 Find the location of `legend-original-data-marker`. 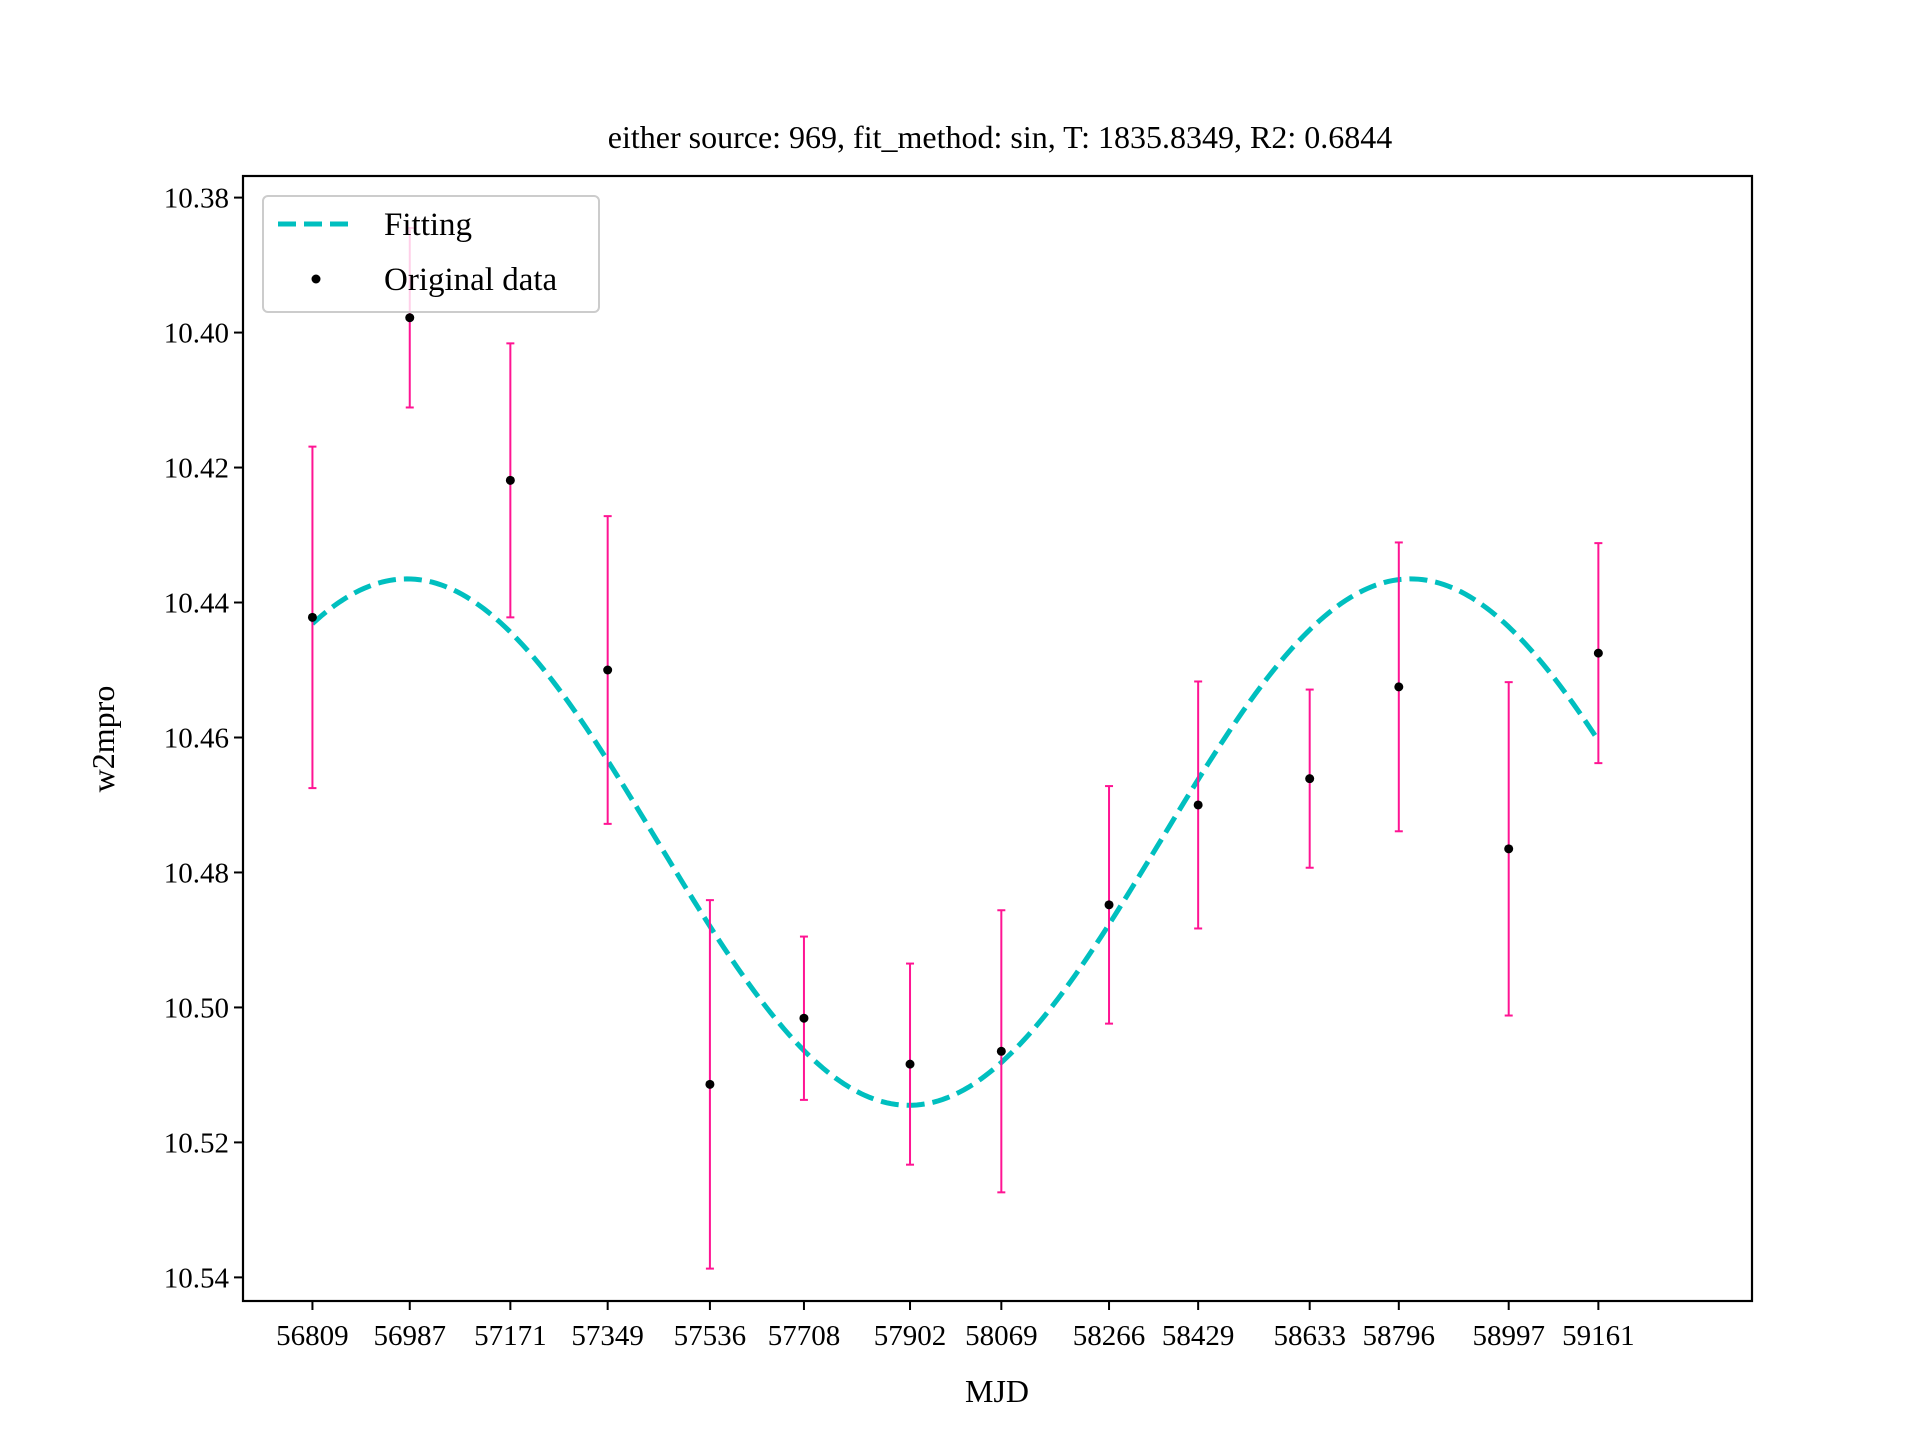

legend-original-data-marker is located at coordinates (316, 279).